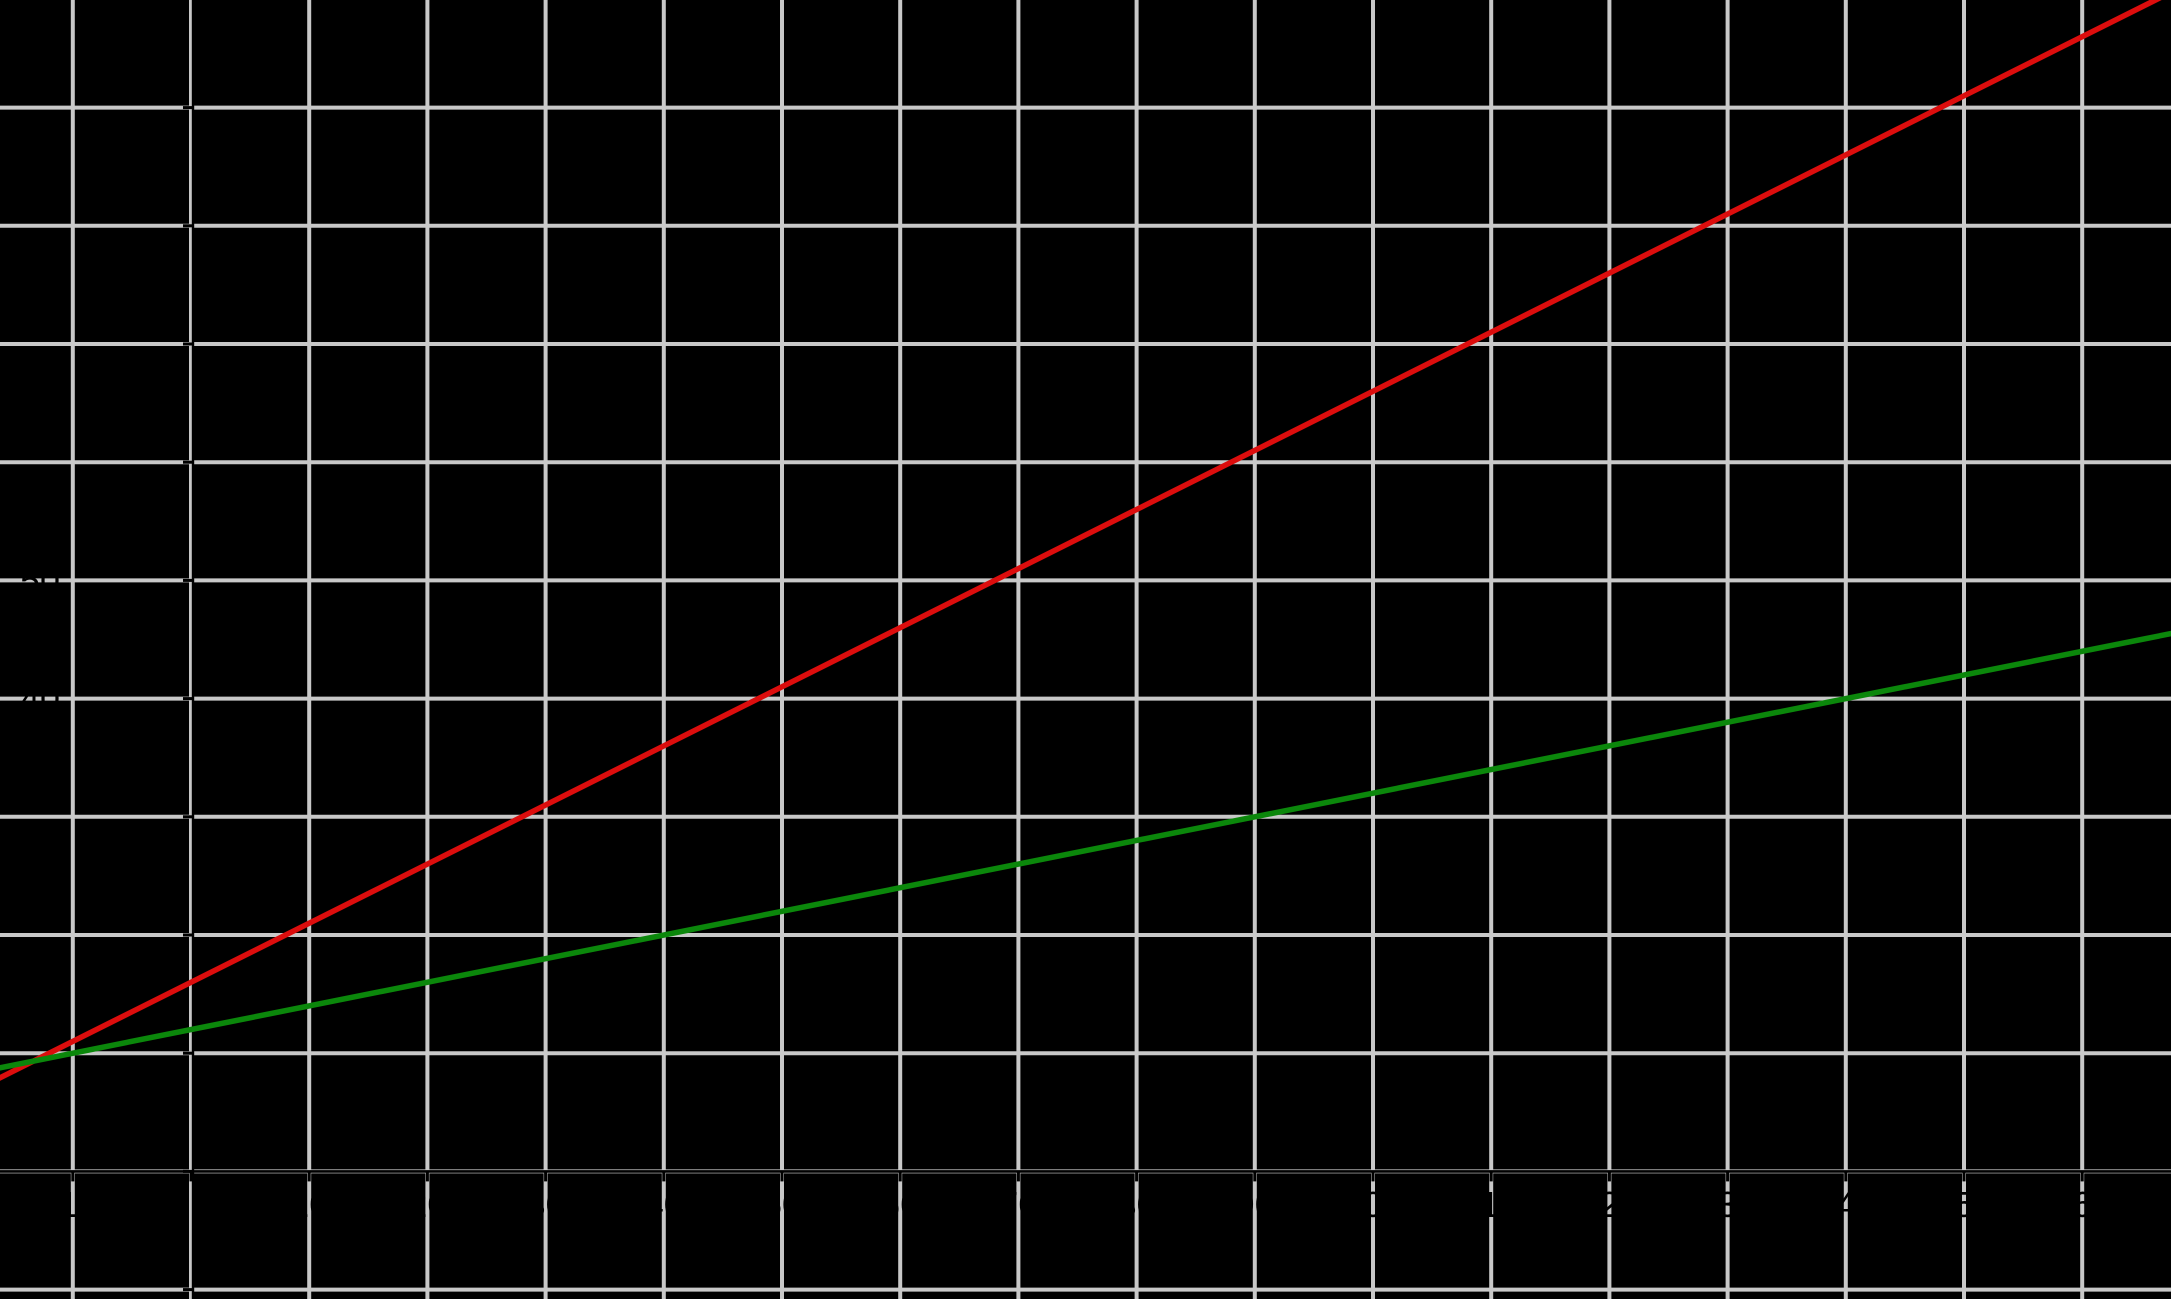 This screenshot has width=2171, height=1299. What do you see at coordinates (309, 1204) in the screenshot?
I see `x-tick-label: 10` at bounding box center [309, 1204].